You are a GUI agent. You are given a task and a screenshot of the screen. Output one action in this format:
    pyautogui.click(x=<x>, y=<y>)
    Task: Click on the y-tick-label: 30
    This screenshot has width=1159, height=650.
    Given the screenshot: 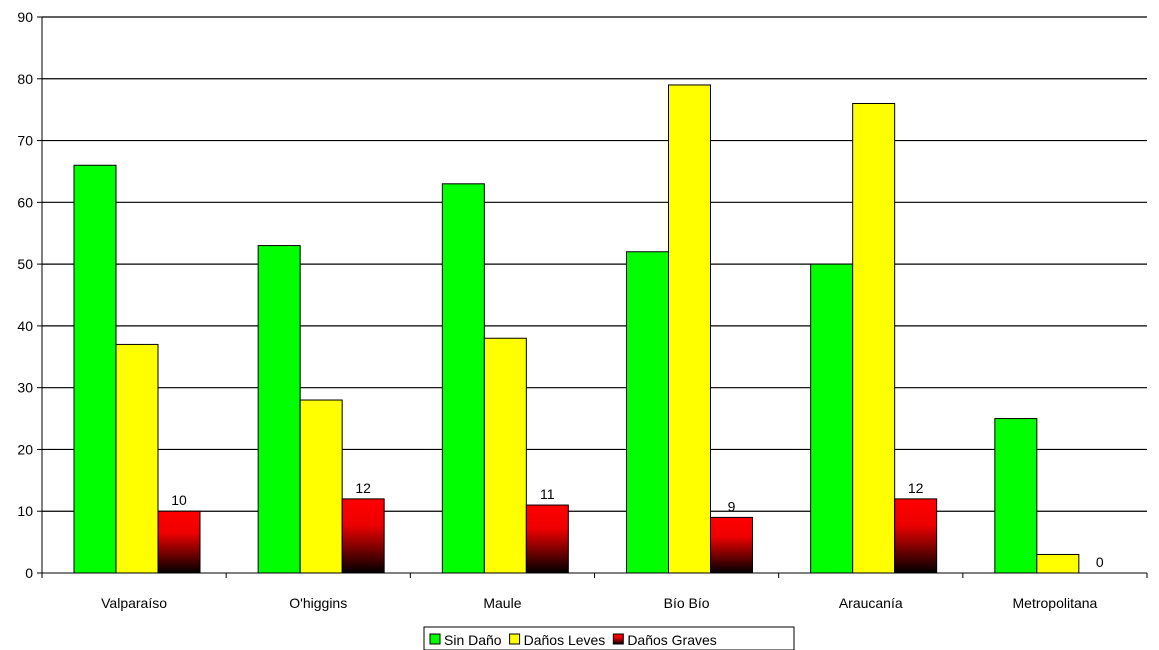 What is the action you would take?
    pyautogui.click(x=25, y=388)
    